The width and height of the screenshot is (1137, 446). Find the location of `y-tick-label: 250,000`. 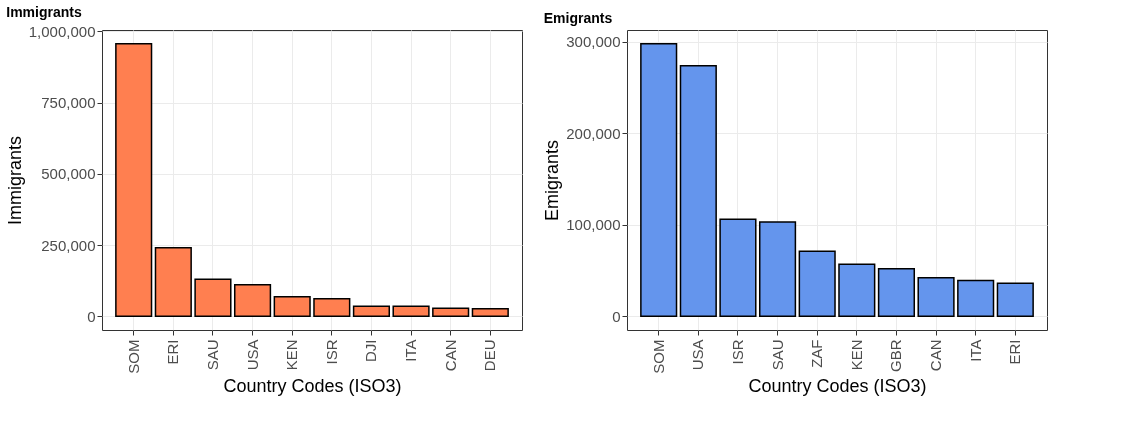

y-tick-label: 250,000 is located at coordinates (68, 245).